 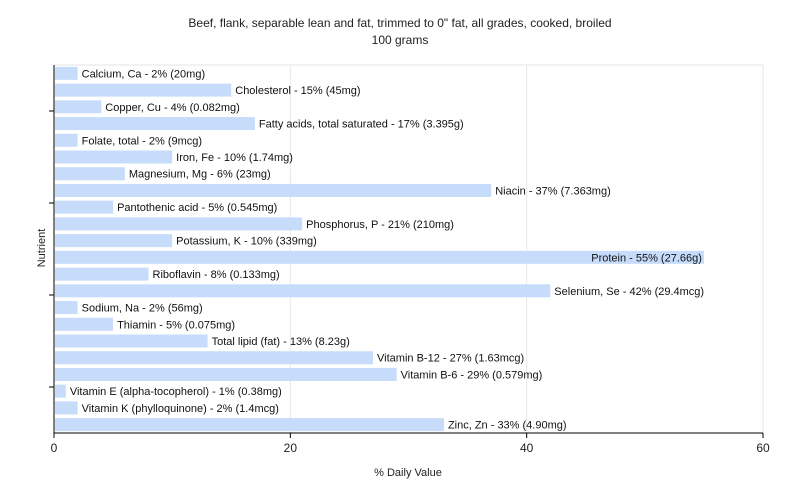 What do you see at coordinates (281, 342) in the screenshot?
I see `bar-label-16: Total lipid (fat) - 13% (8.23g)` at bounding box center [281, 342].